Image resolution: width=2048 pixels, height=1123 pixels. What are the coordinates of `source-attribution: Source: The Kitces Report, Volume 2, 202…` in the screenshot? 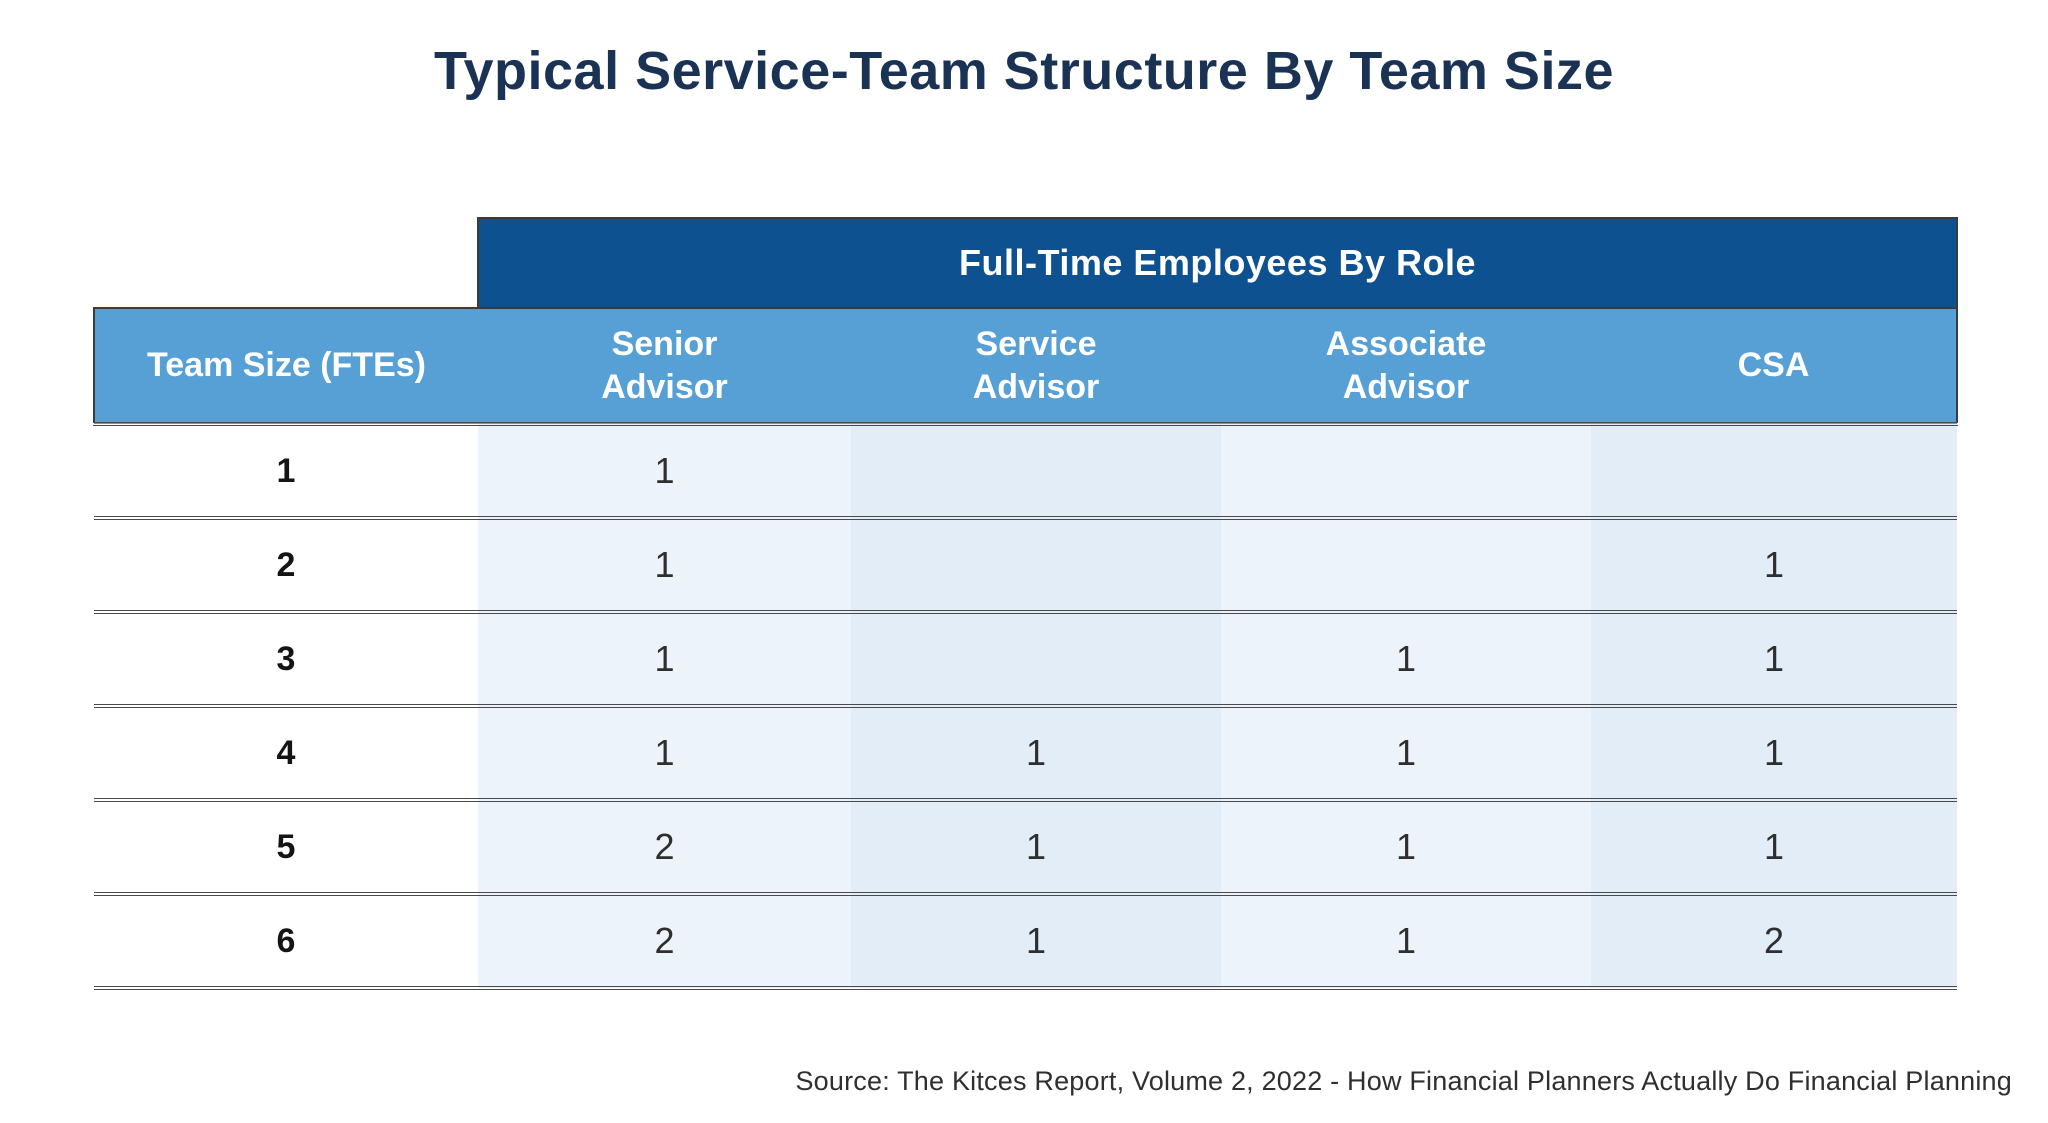 It's located at (1403, 1081).